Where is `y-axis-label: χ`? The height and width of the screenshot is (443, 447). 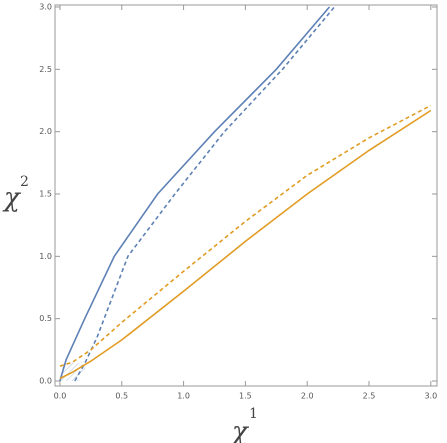
y-axis-label: χ is located at coordinates (12, 198).